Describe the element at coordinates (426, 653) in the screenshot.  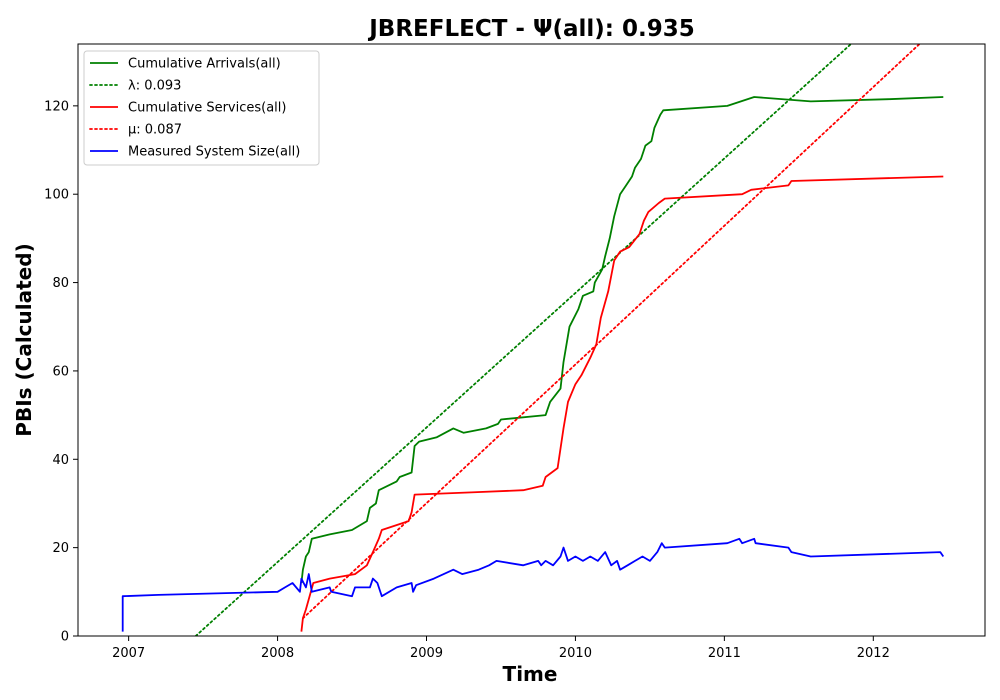
I see `x-tick-label: 2009` at that location.